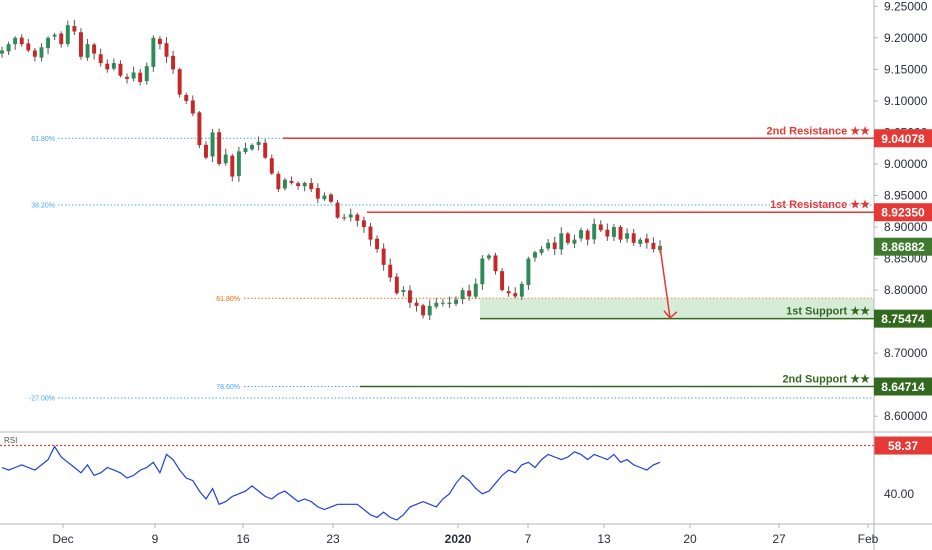 The image size is (932, 550). I want to click on level-price-text: 8.75474, so click(903, 319).